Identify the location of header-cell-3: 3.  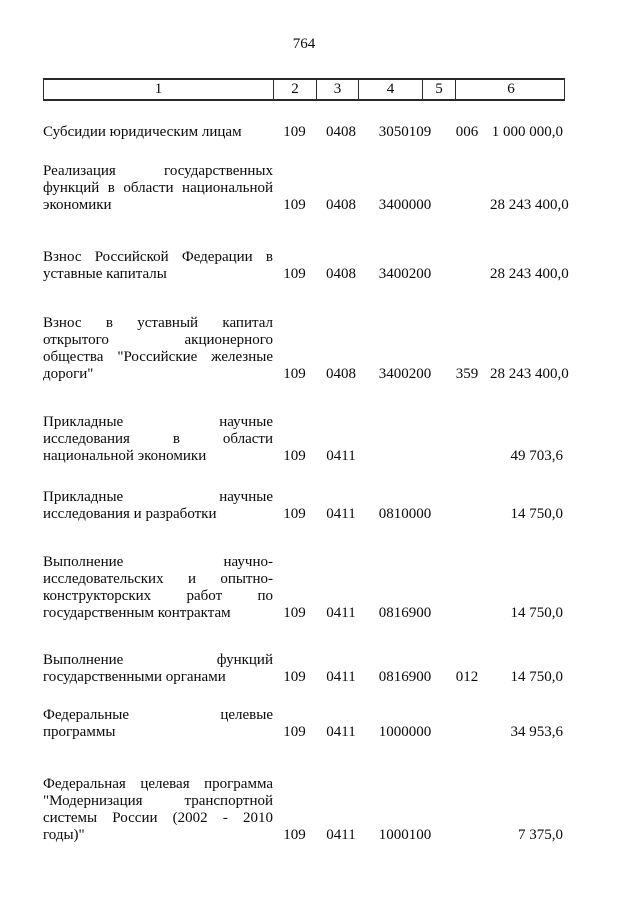
(338, 89).